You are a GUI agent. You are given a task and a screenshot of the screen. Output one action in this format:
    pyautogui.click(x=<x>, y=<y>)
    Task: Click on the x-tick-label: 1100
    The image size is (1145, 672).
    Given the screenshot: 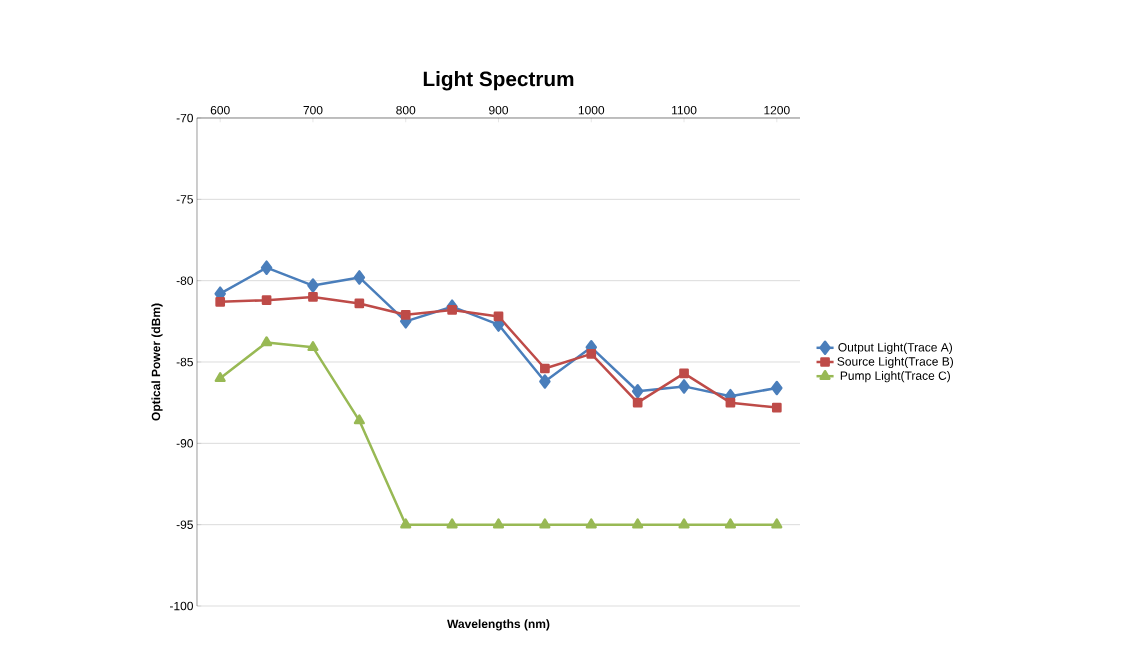 What is the action you would take?
    pyautogui.click(x=684, y=110)
    